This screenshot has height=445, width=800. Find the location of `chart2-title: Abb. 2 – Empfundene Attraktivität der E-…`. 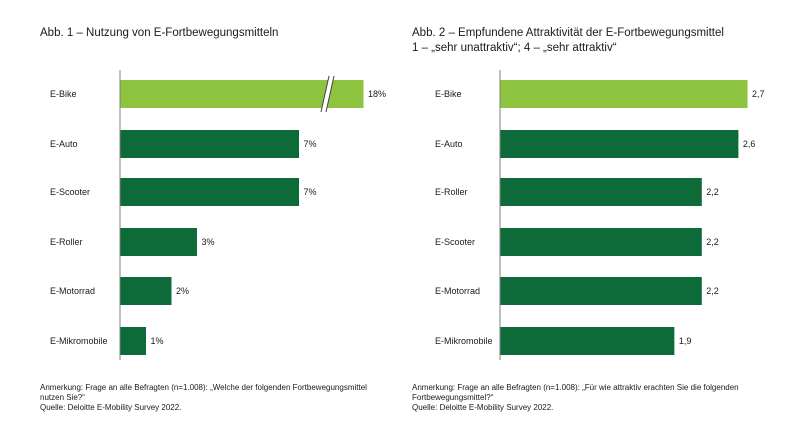

chart2-title: Abb. 2 – Empfundene Attraktivität der E-… is located at coordinates (568, 33).